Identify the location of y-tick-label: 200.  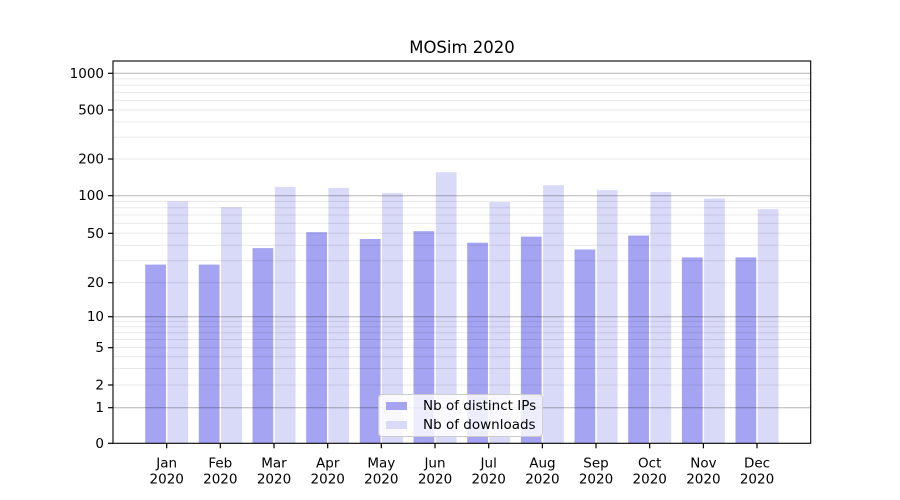
(91, 160).